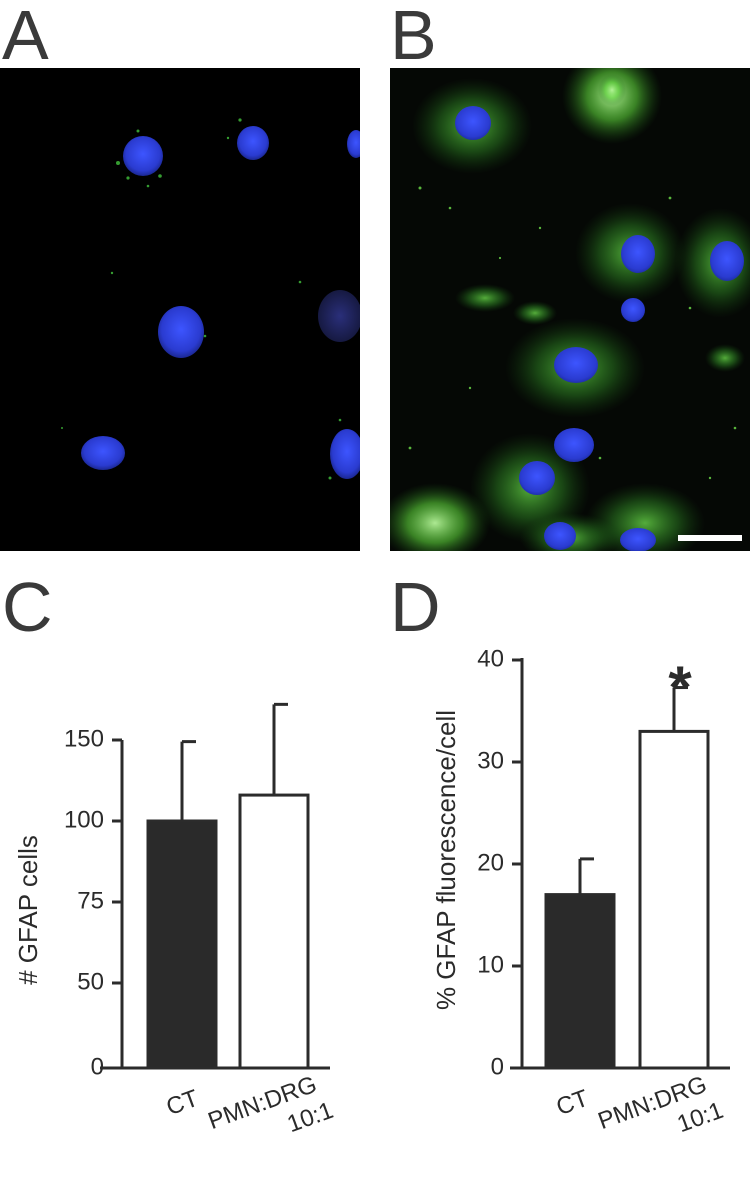  What do you see at coordinates (490, 760) in the screenshot?
I see `y-tick-label: 30` at bounding box center [490, 760].